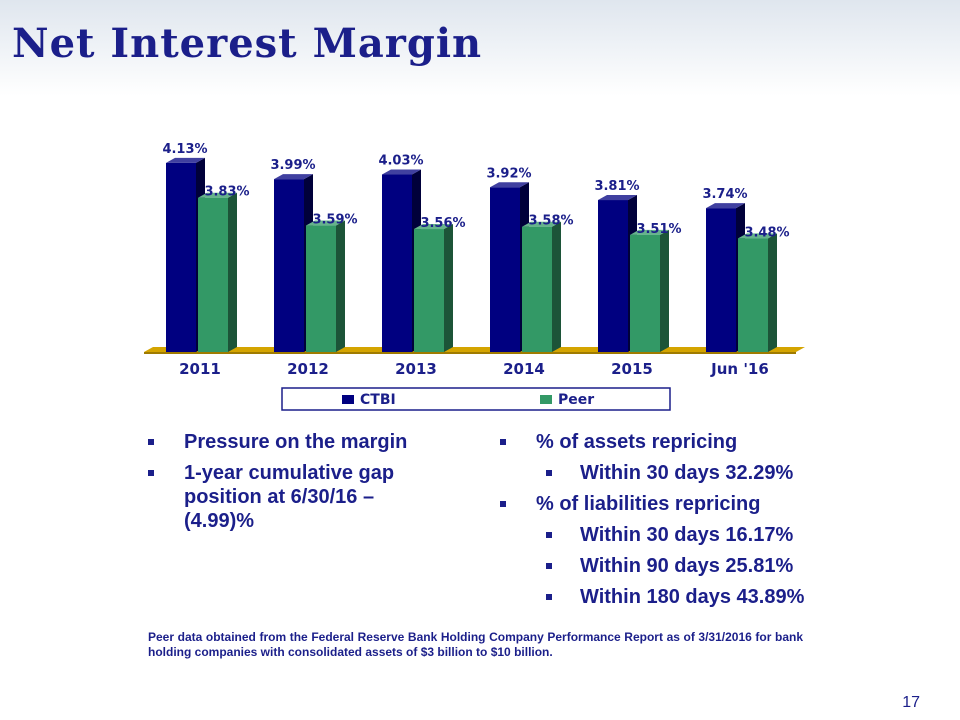  I want to click on bullet-text: Within 30 days 32.29%, so click(687, 473).